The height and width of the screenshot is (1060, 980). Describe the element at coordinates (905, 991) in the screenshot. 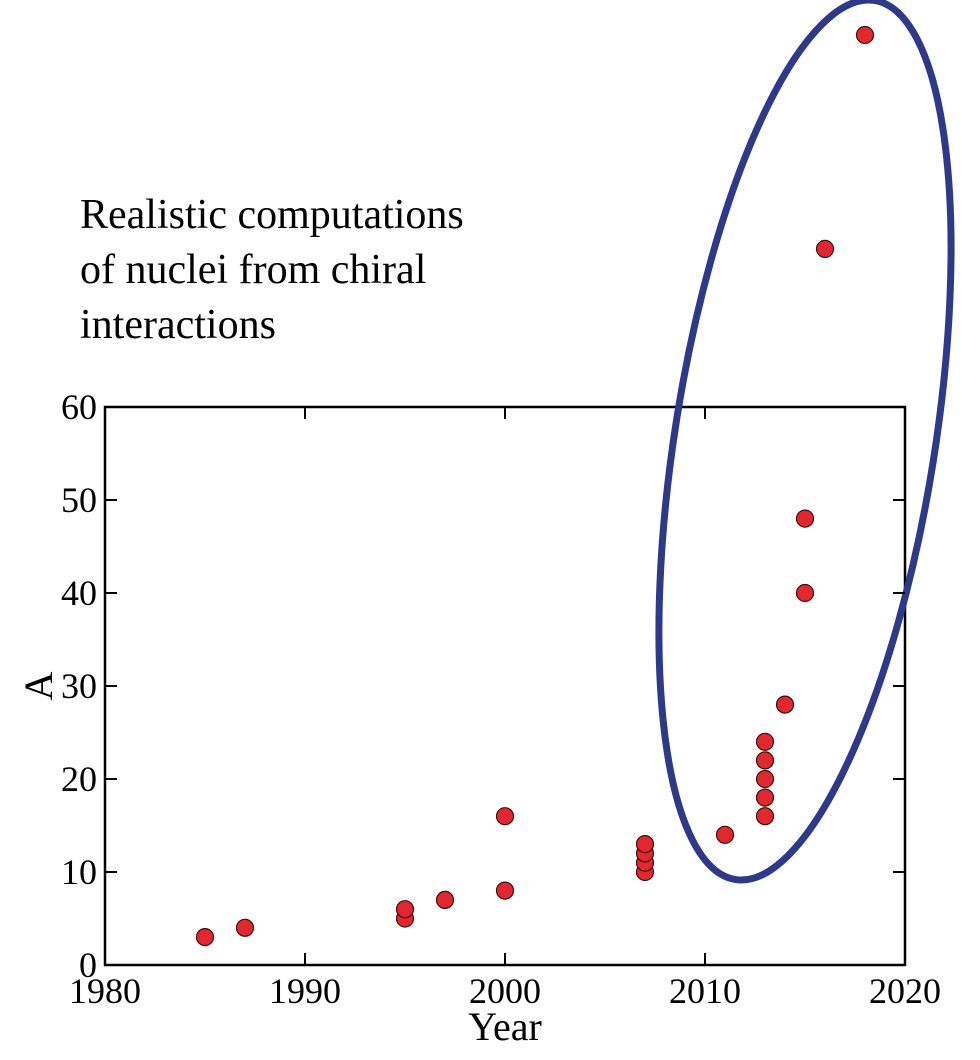

I see `x-tick-label: 2020` at that location.